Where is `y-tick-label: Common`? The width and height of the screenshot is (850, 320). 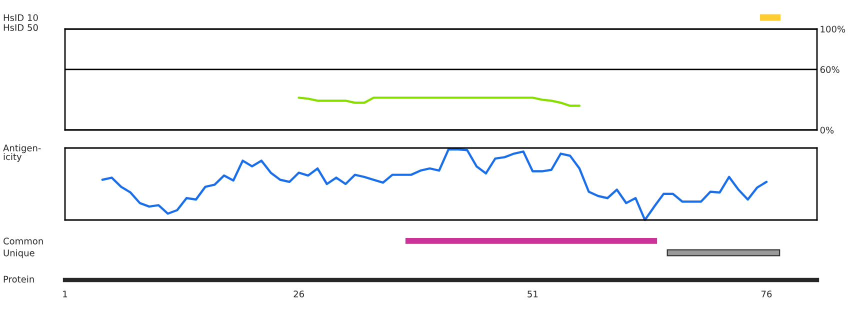 y-tick-label: Common is located at coordinates (23, 241).